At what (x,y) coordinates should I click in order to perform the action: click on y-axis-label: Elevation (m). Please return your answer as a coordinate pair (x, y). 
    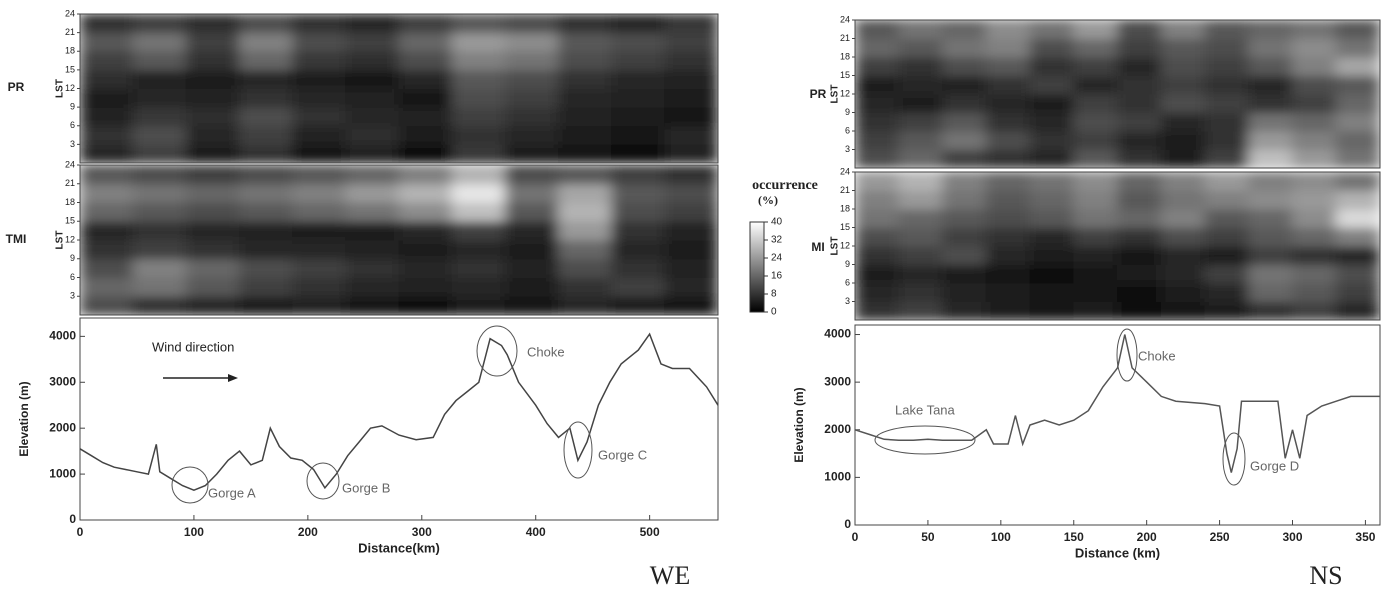
    Looking at the image, I should click on (24, 418).